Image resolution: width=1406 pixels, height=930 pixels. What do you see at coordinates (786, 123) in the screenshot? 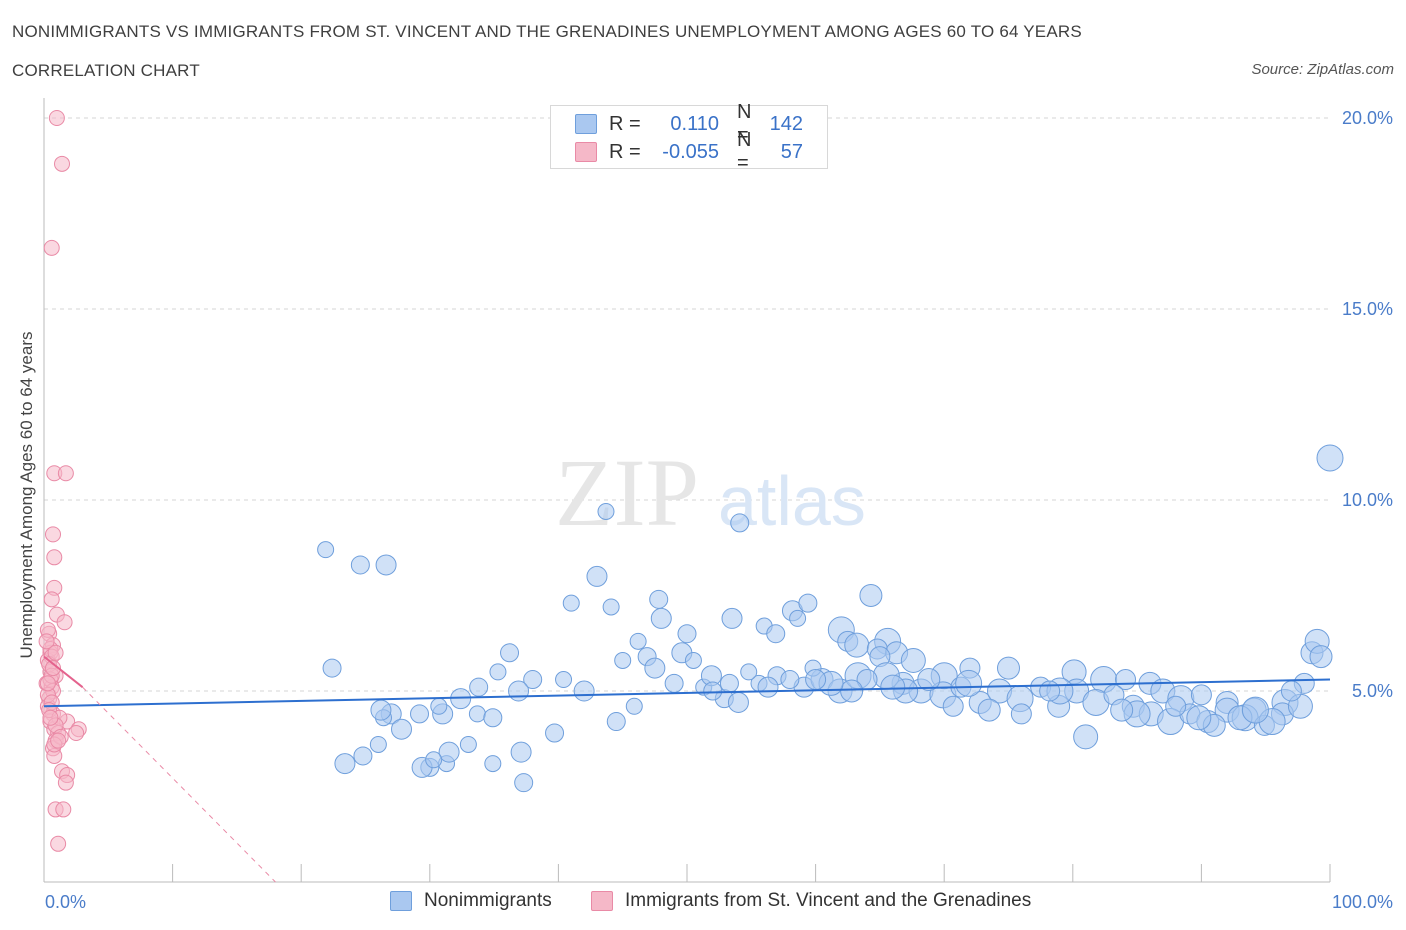
I see `legend-n-value: 142` at bounding box center [786, 123].